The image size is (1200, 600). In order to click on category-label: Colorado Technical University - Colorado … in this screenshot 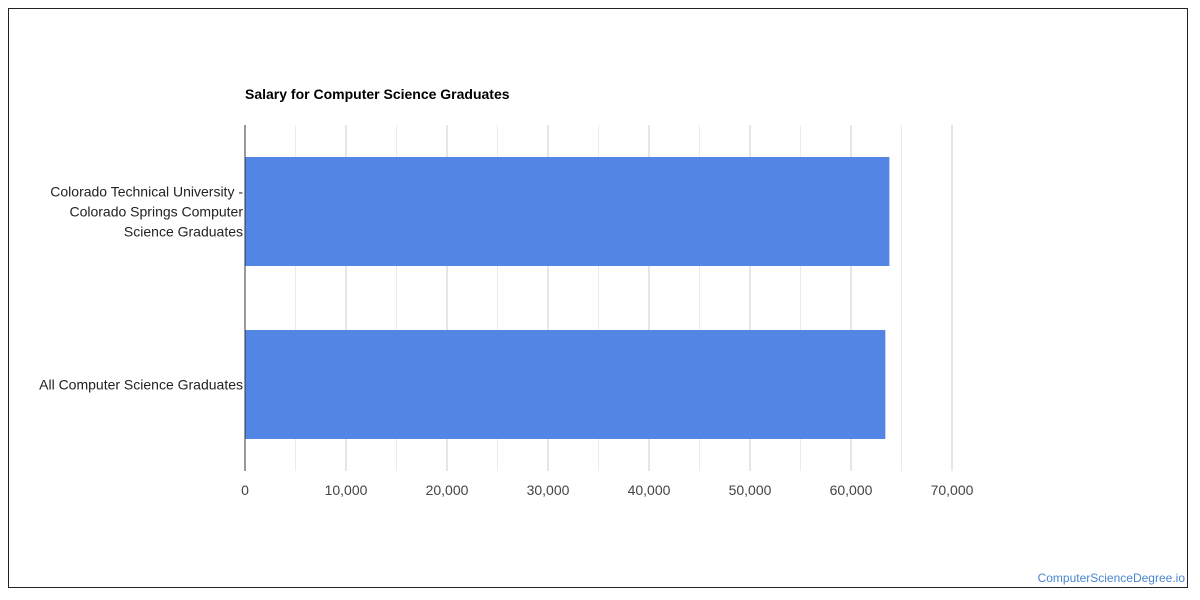, I will do `click(146, 212)`.